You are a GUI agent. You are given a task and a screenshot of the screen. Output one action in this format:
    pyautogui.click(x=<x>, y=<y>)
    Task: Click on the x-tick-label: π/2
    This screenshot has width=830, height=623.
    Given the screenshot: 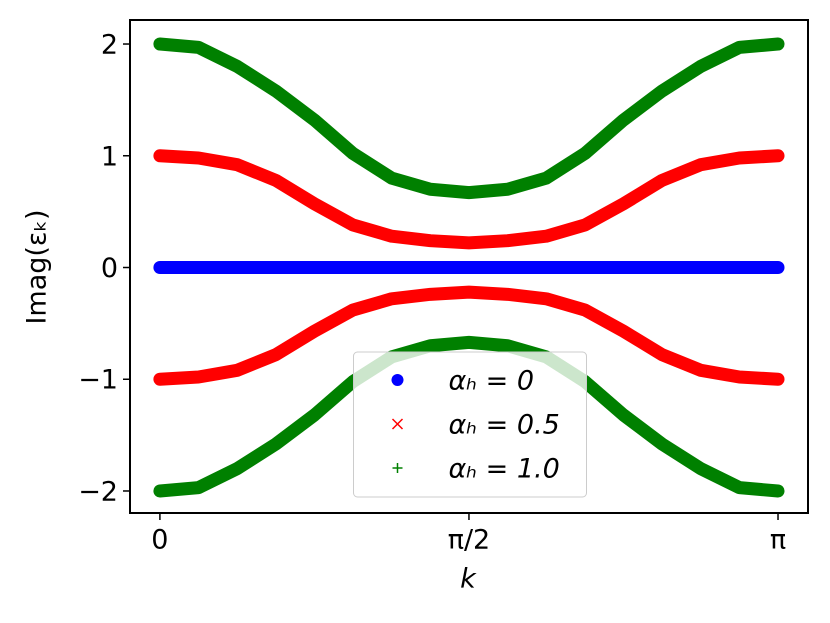 What is the action you would take?
    pyautogui.click(x=469, y=540)
    